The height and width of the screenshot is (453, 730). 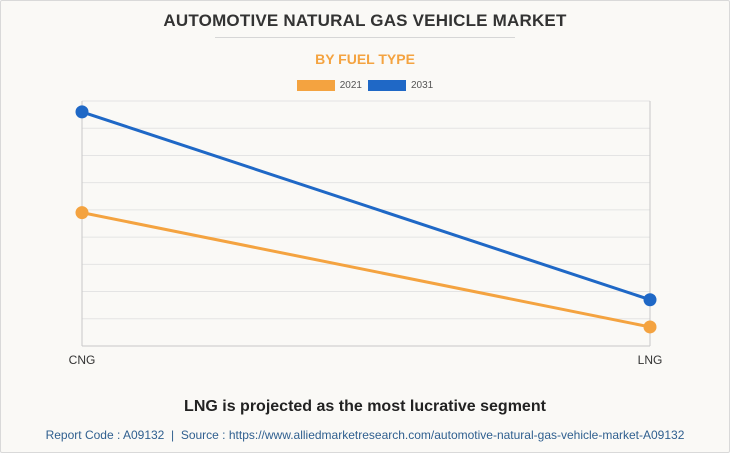 I want to click on chart-title: AUTOMOTIVE NATURAL GAS VEHICLE MARKET, so click(x=365, y=20).